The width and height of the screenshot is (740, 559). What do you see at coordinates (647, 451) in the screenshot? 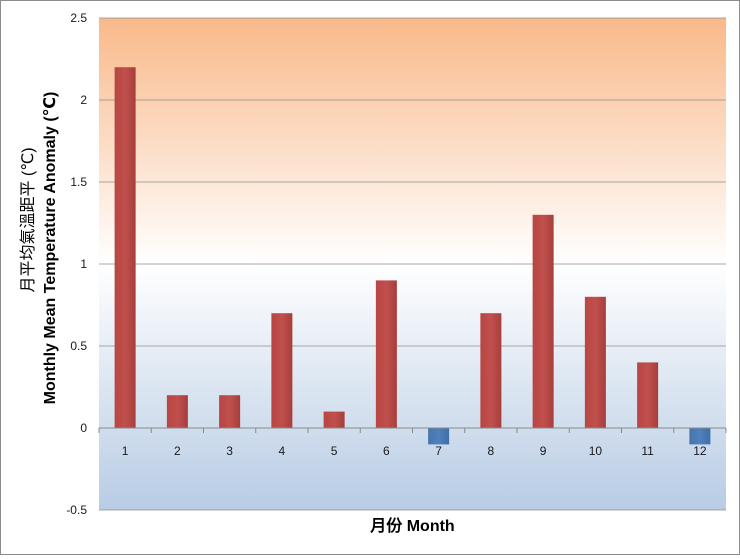
I see `x-tick-label: 11` at bounding box center [647, 451].